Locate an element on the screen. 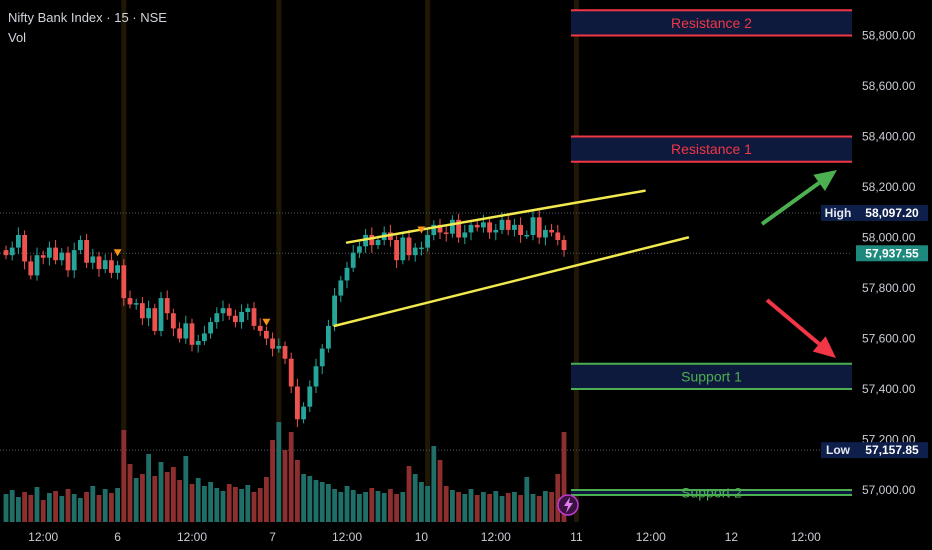 Image resolution: width=932 pixels, height=550 pixels. level-zone-fill is located at coordinates (711, 23).